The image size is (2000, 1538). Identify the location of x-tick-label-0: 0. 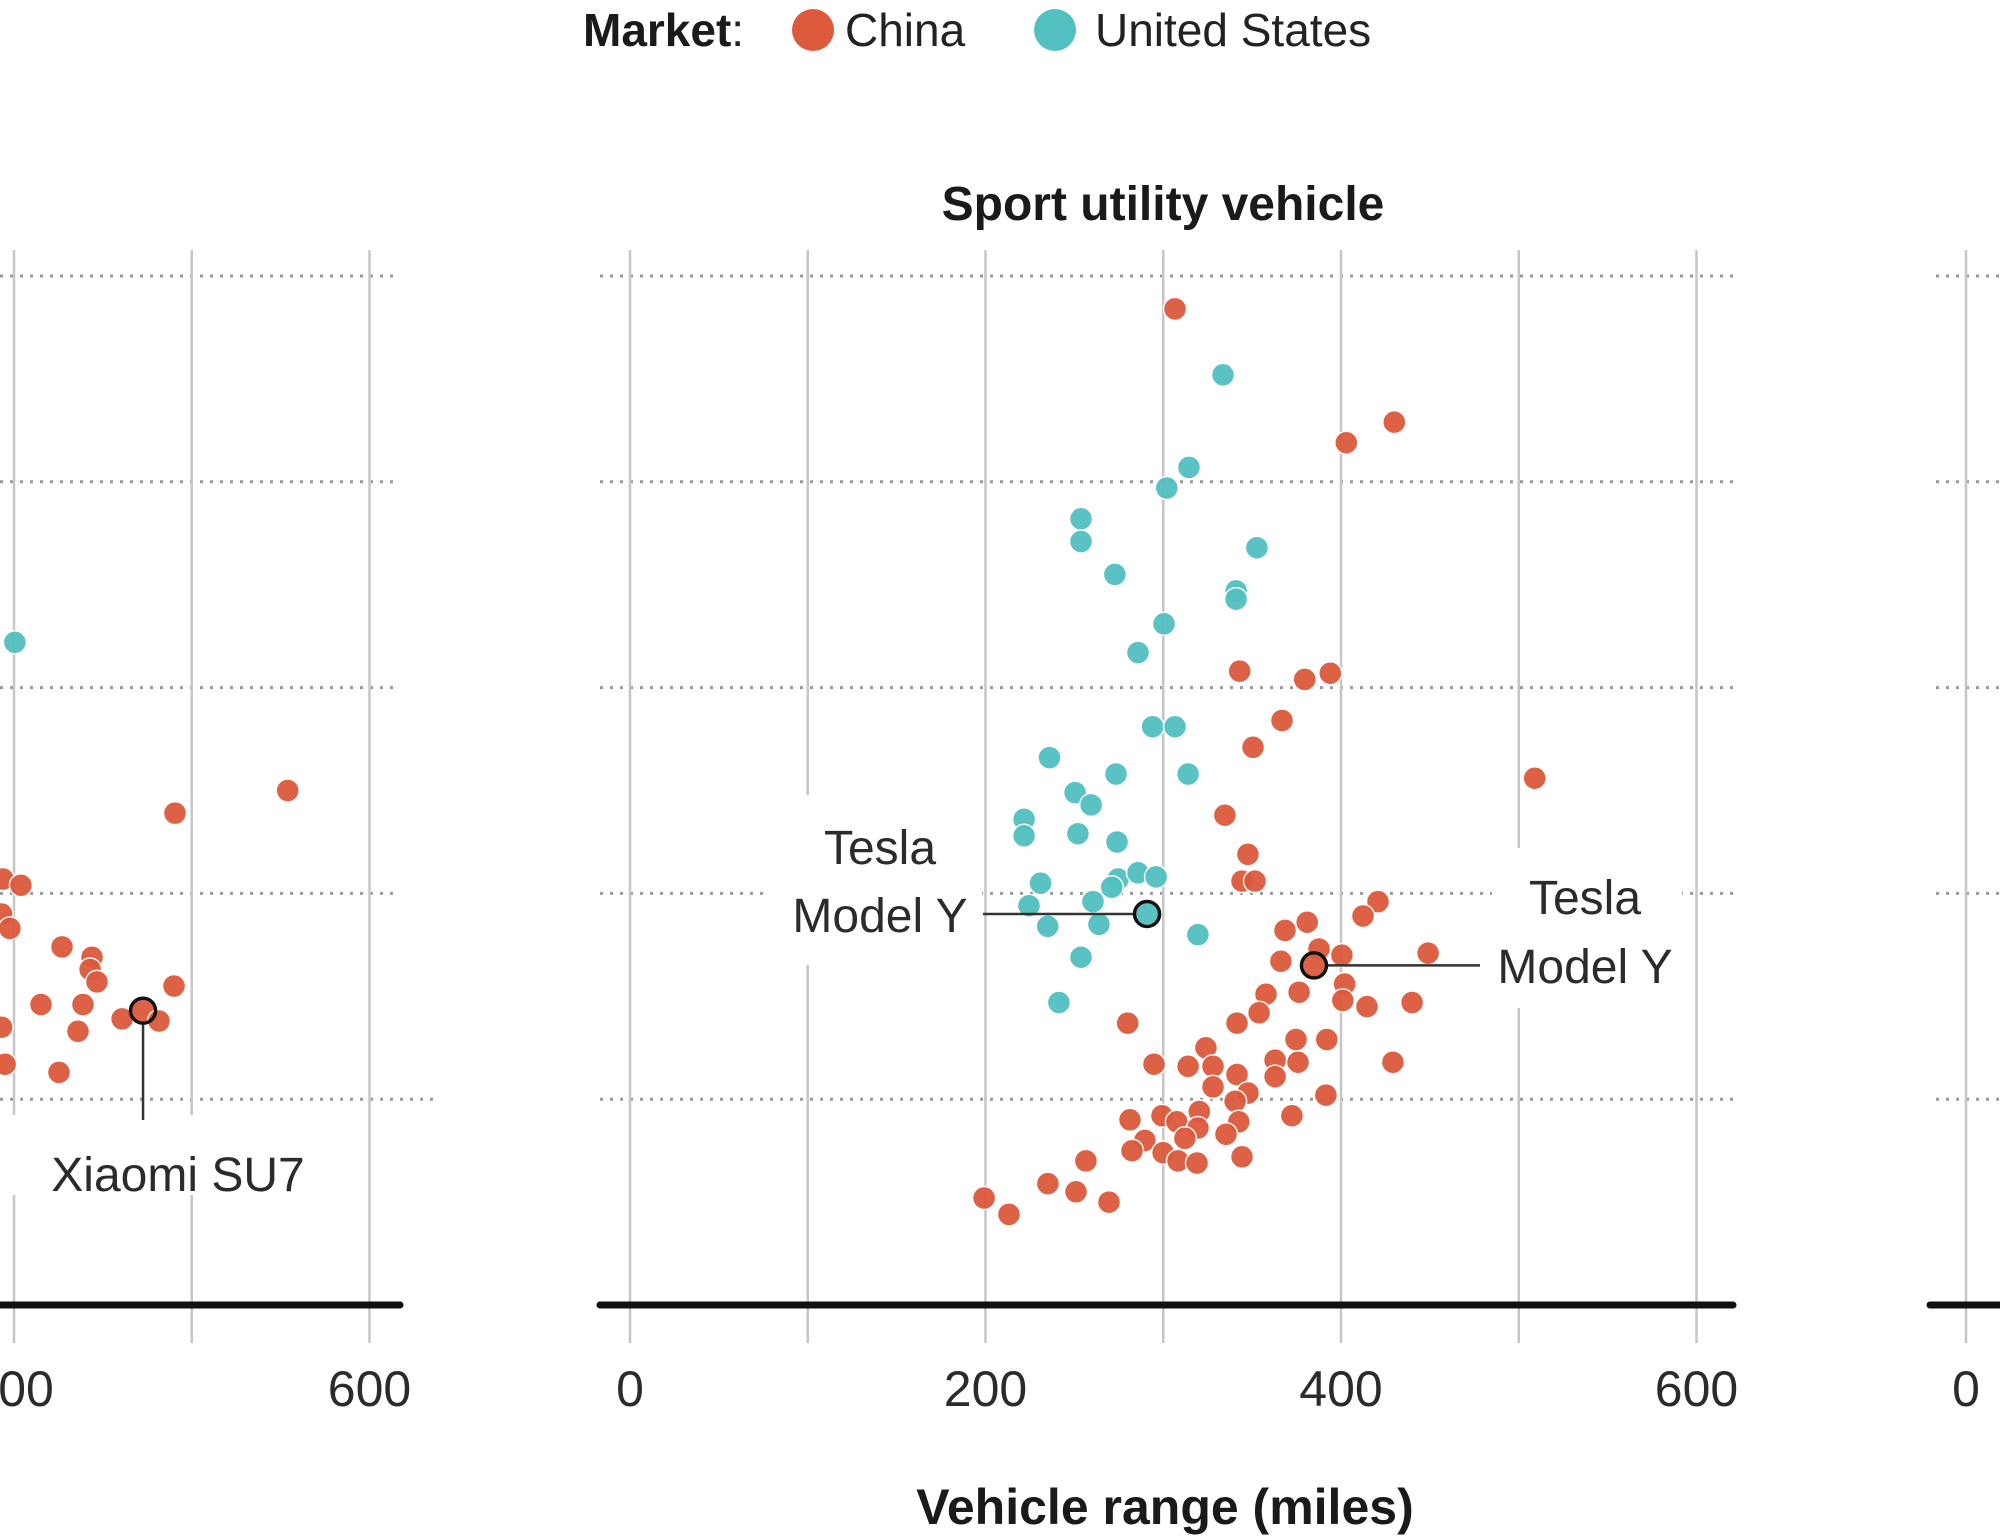
(630, 1389).